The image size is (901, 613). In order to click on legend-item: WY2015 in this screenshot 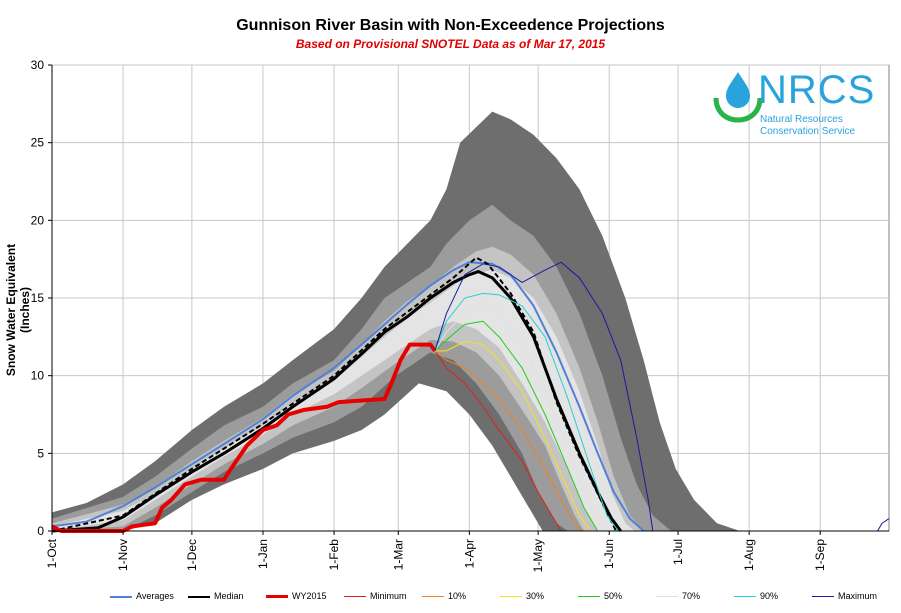, I will do `click(296, 596)`.